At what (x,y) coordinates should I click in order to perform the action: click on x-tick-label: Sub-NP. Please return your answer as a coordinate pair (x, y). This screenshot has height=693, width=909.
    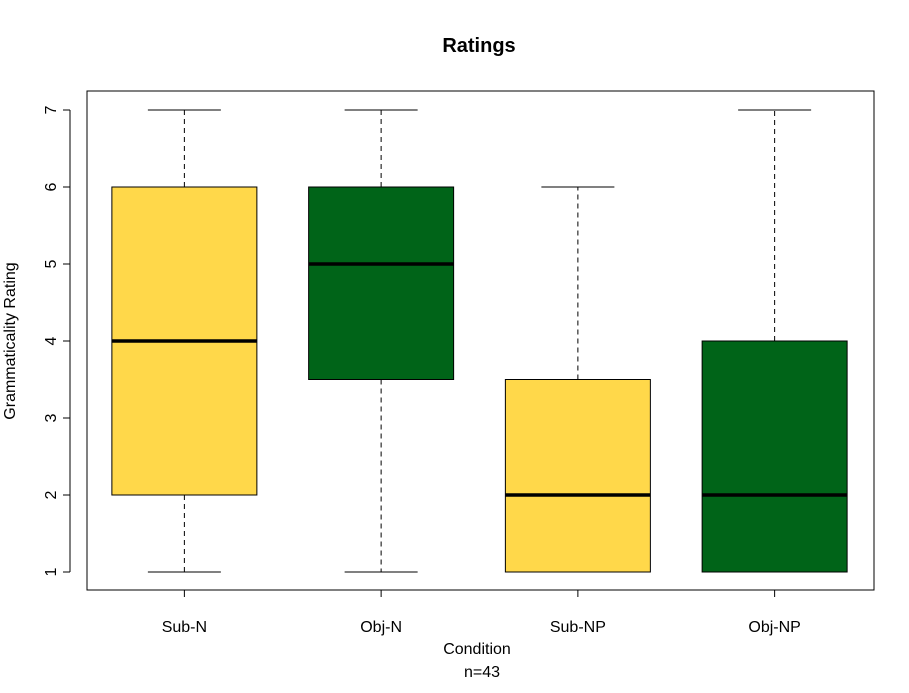
    Looking at the image, I should click on (578, 627).